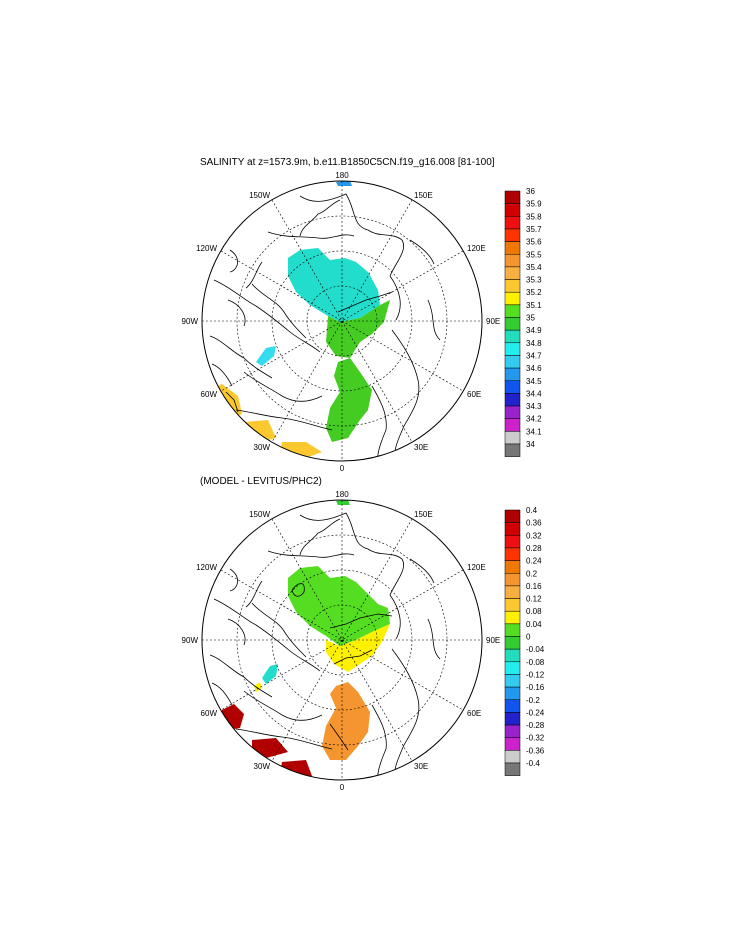 The image size is (733, 945). Describe the element at coordinates (343, 502) in the screenshot. I see `bering-strait-green-region` at that location.